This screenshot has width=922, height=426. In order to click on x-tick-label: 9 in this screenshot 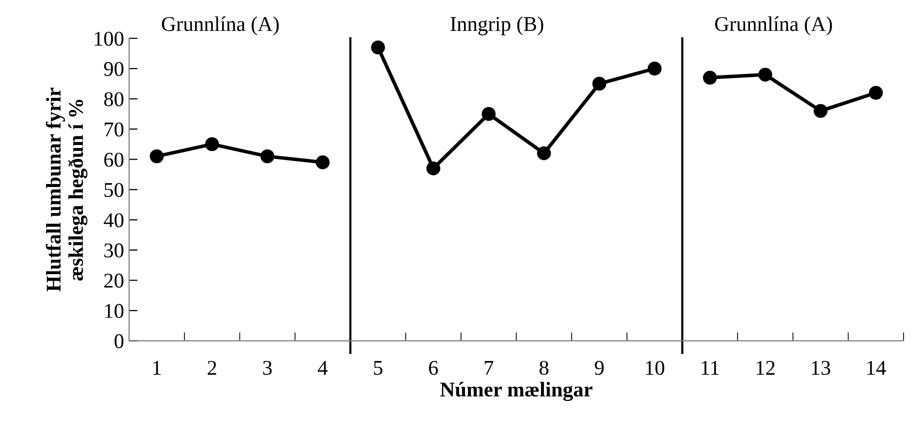, I will do `click(599, 367)`.